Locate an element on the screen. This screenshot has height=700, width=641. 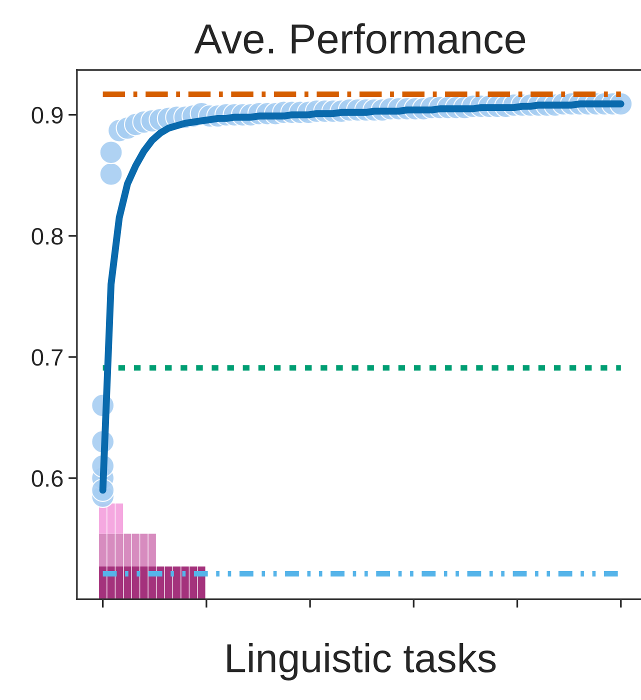
chart-title: Ave. Performance is located at coordinates (360, 38).